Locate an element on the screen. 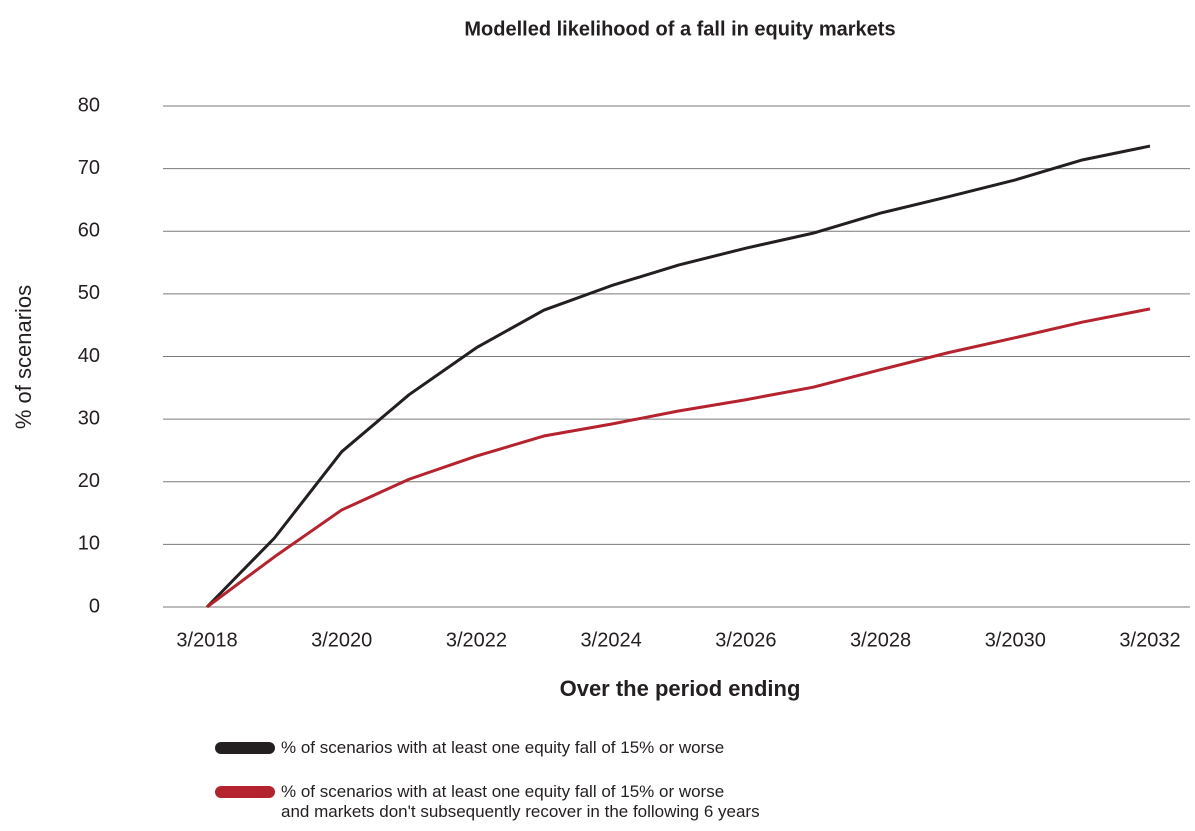 This screenshot has height=831, width=1195. y-tick-label: 60 is located at coordinates (89, 231).